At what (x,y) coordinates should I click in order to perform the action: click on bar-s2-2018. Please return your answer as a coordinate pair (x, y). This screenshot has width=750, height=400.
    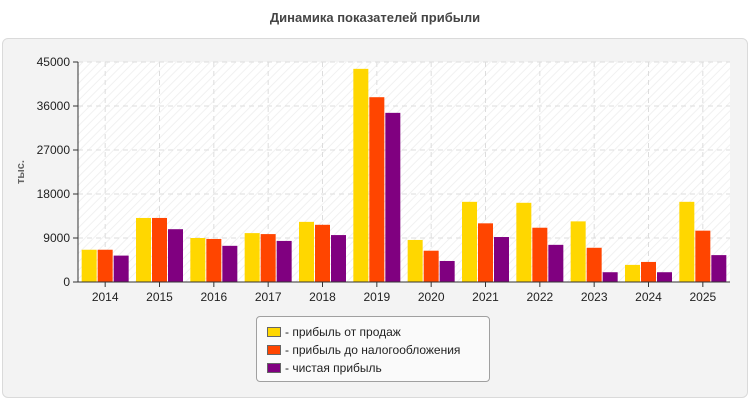
    Looking at the image, I should click on (338, 258).